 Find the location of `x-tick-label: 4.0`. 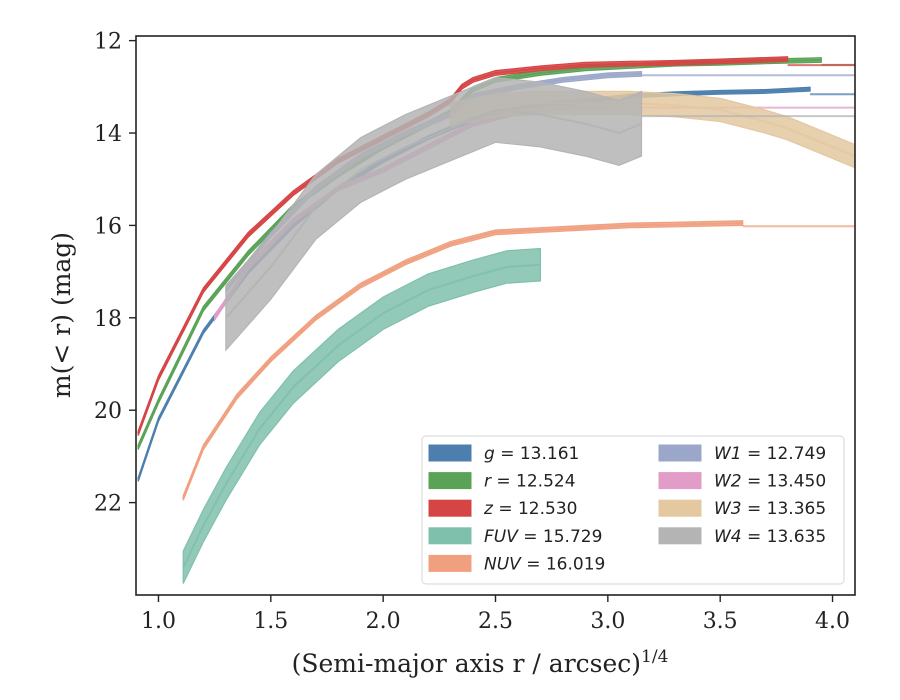

x-tick-label: 4.0 is located at coordinates (832, 621).